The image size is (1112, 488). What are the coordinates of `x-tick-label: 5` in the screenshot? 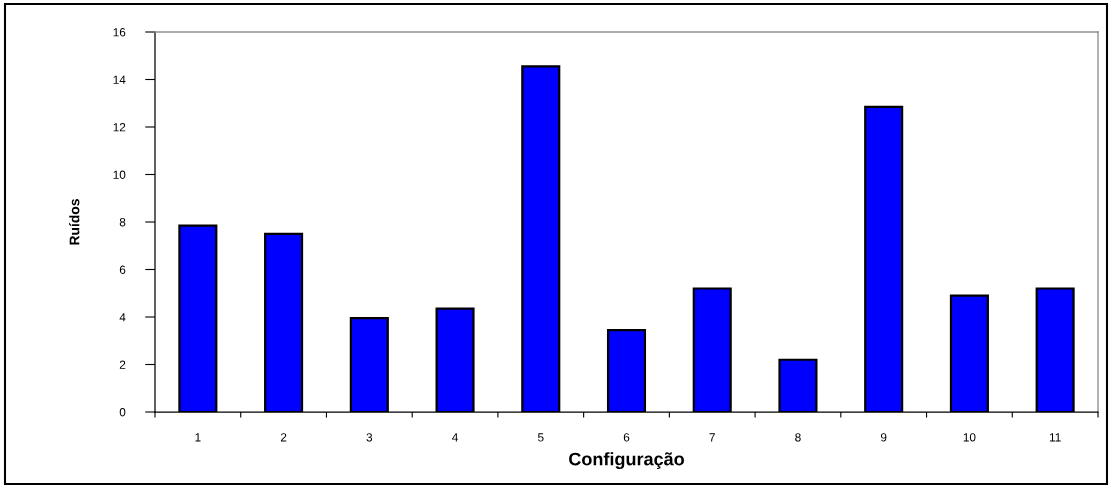 It's located at (540, 437).